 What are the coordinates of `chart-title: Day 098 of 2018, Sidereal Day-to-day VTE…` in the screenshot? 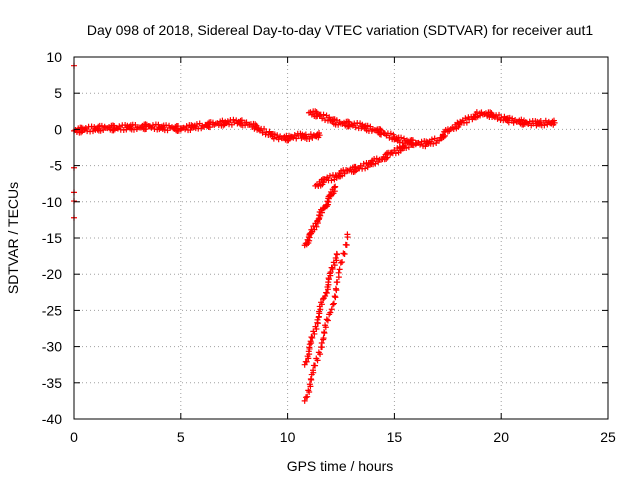 It's located at (340, 30).